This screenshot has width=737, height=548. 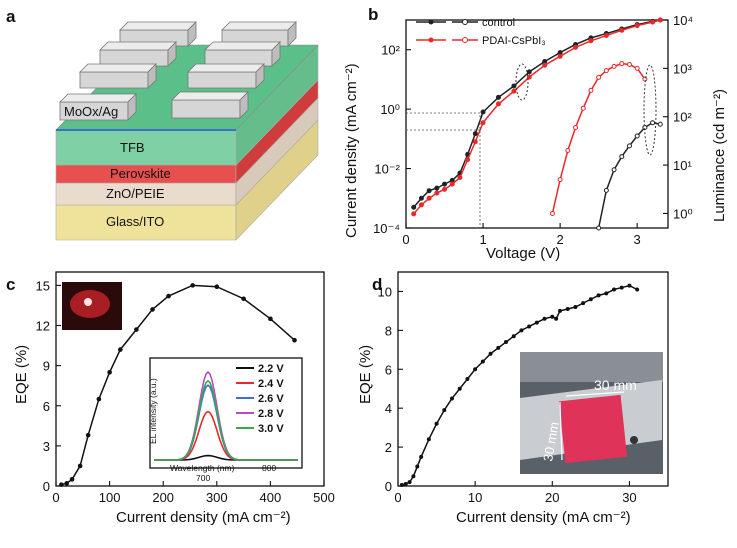 What do you see at coordinates (55, 497) in the screenshot?
I see `panel-c-xtick-label: 0` at bounding box center [55, 497].